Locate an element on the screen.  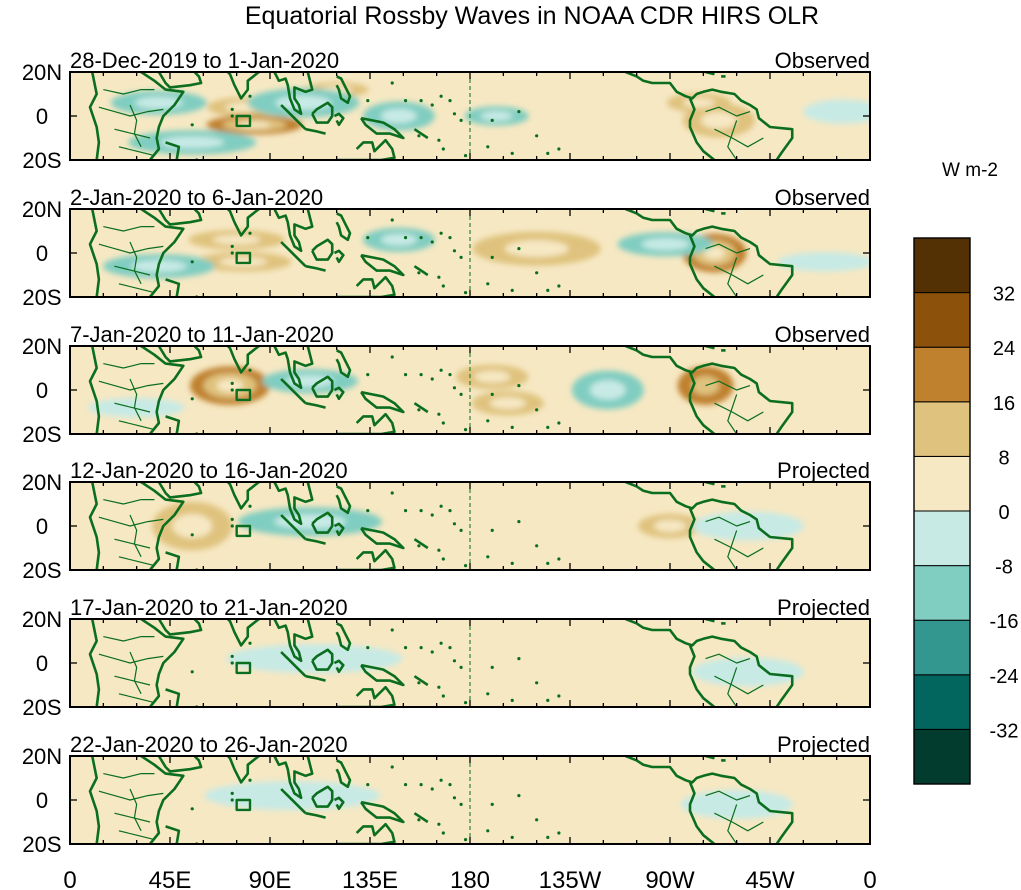
colorbar-tick-label: 16 is located at coordinates (1004, 404).